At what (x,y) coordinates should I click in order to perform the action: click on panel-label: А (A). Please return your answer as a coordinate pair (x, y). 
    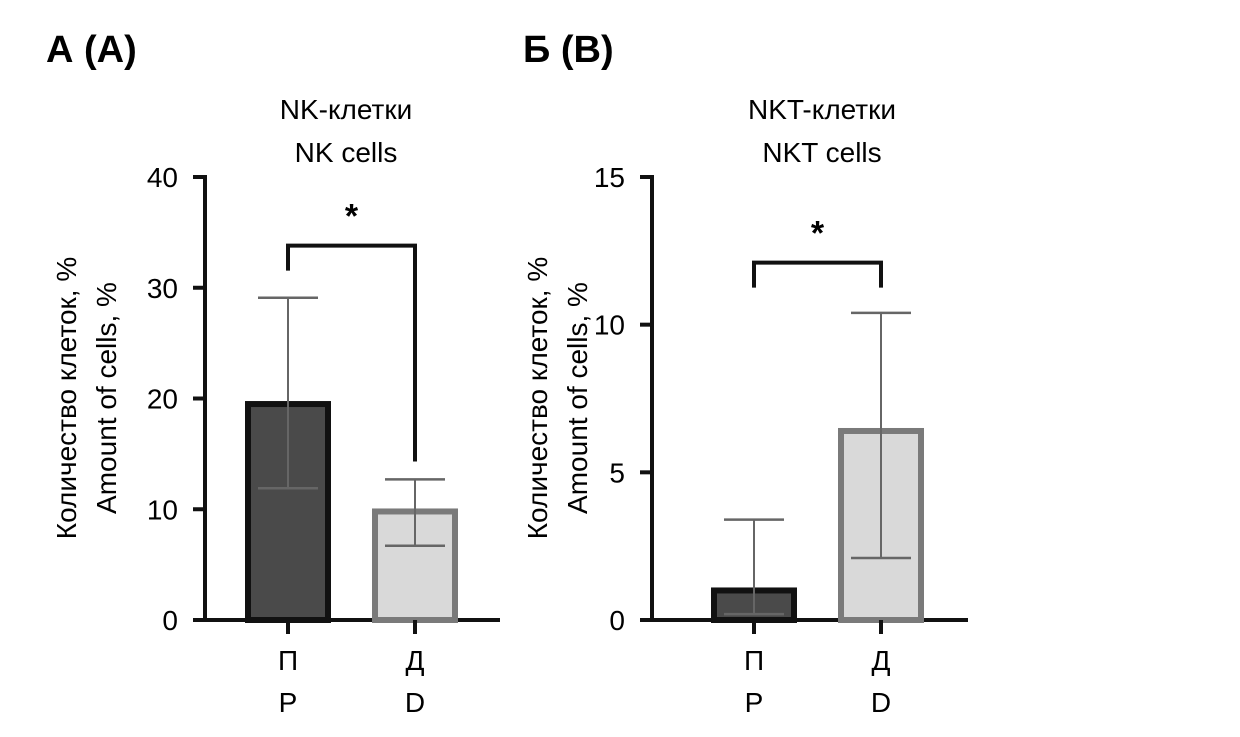
    Looking at the image, I should click on (91, 50).